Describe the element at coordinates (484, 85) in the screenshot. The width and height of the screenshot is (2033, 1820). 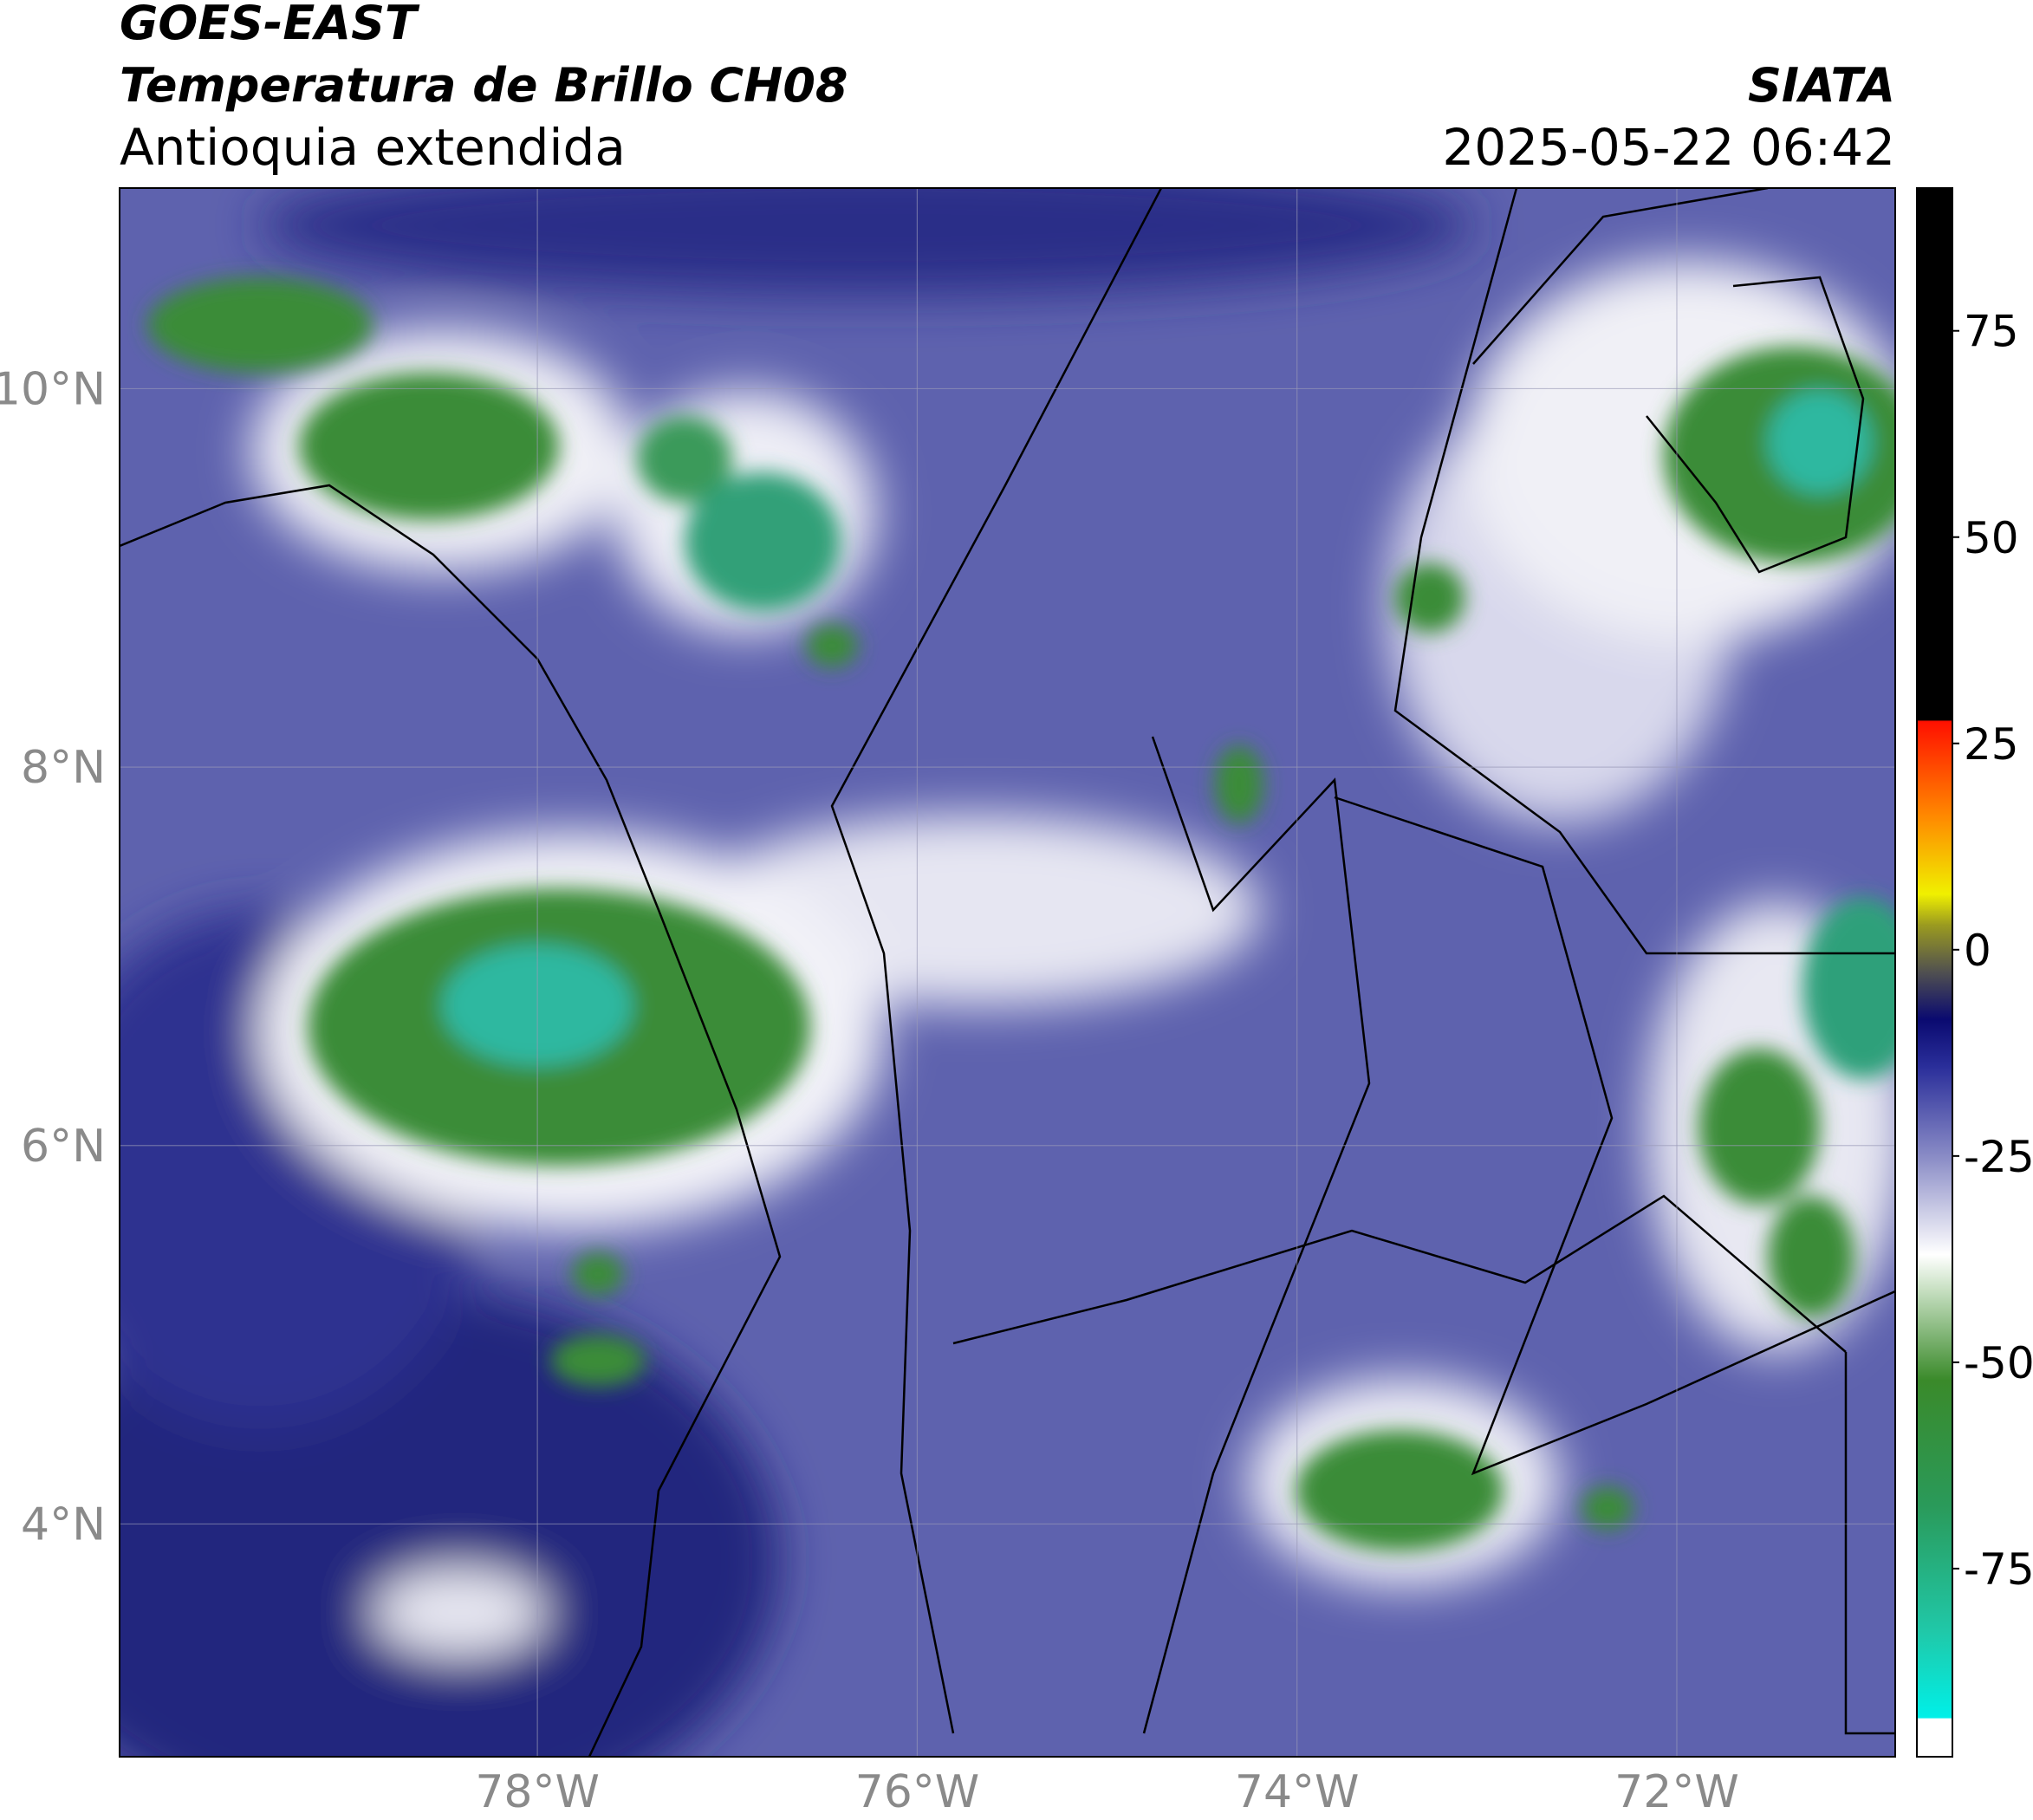
I see `product-title: Temperatura de Brillo CH08` at that location.